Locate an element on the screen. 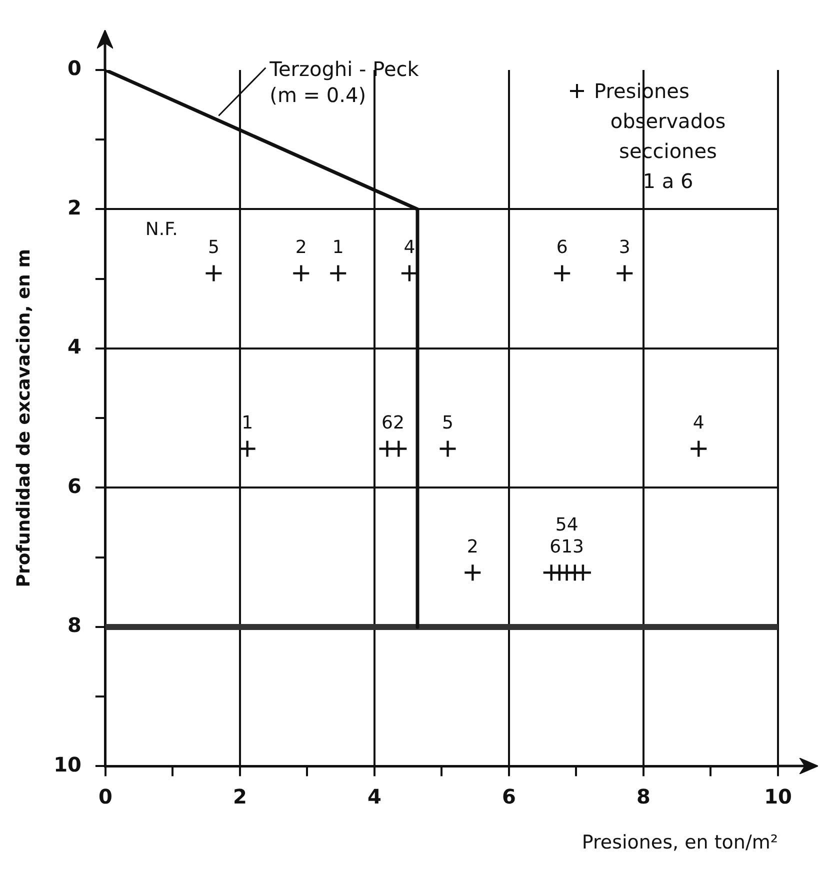  y-tick-label: 8 is located at coordinates (75, 625).